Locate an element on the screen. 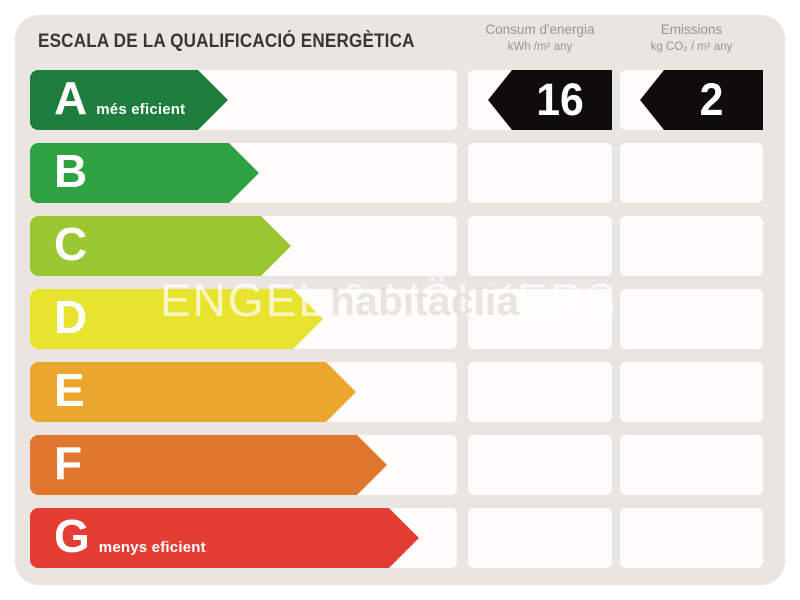  emissions-cell-b is located at coordinates (691, 173).